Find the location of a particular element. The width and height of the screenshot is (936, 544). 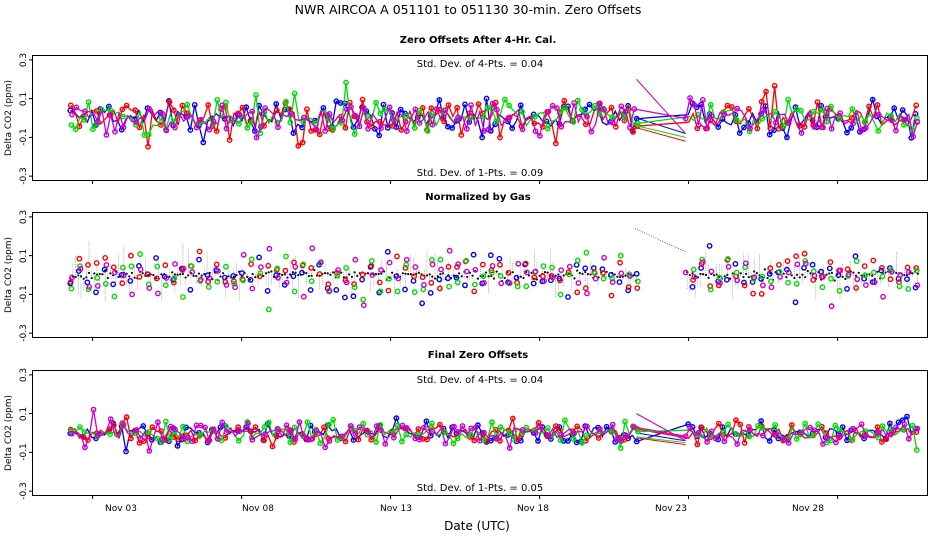

x-tick-label: Nov 28 is located at coordinates (808, 509).